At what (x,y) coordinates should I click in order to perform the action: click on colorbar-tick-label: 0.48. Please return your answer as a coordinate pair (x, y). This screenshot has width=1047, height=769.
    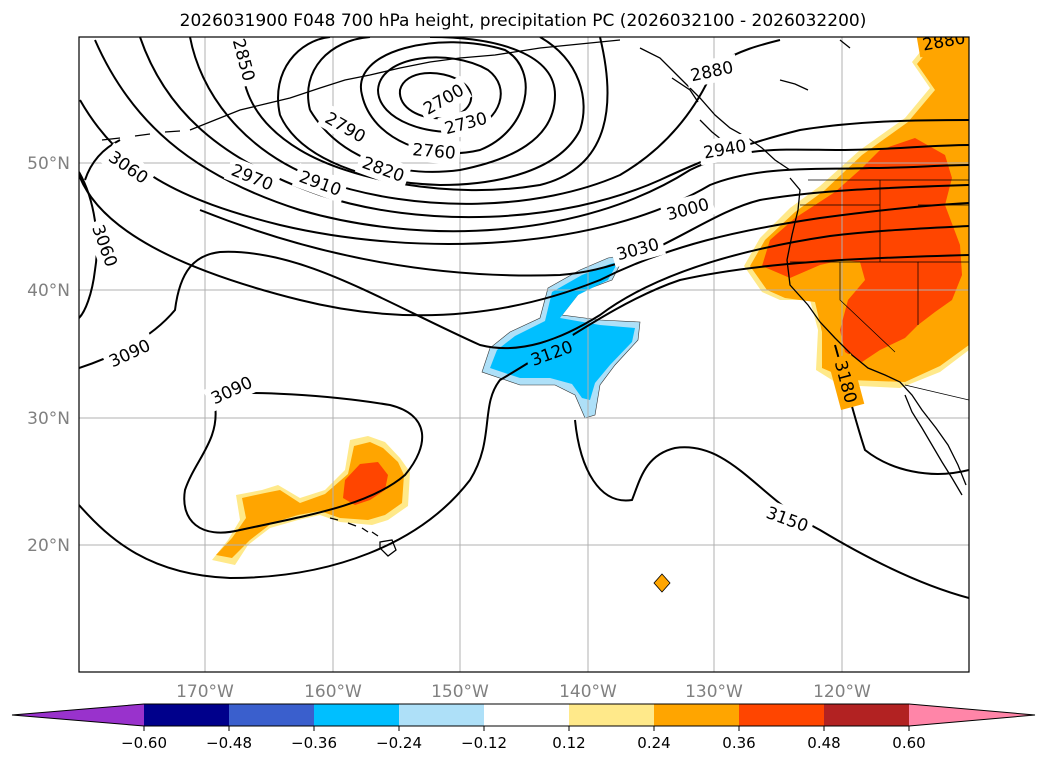
    Looking at the image, I should click on (823, 743).